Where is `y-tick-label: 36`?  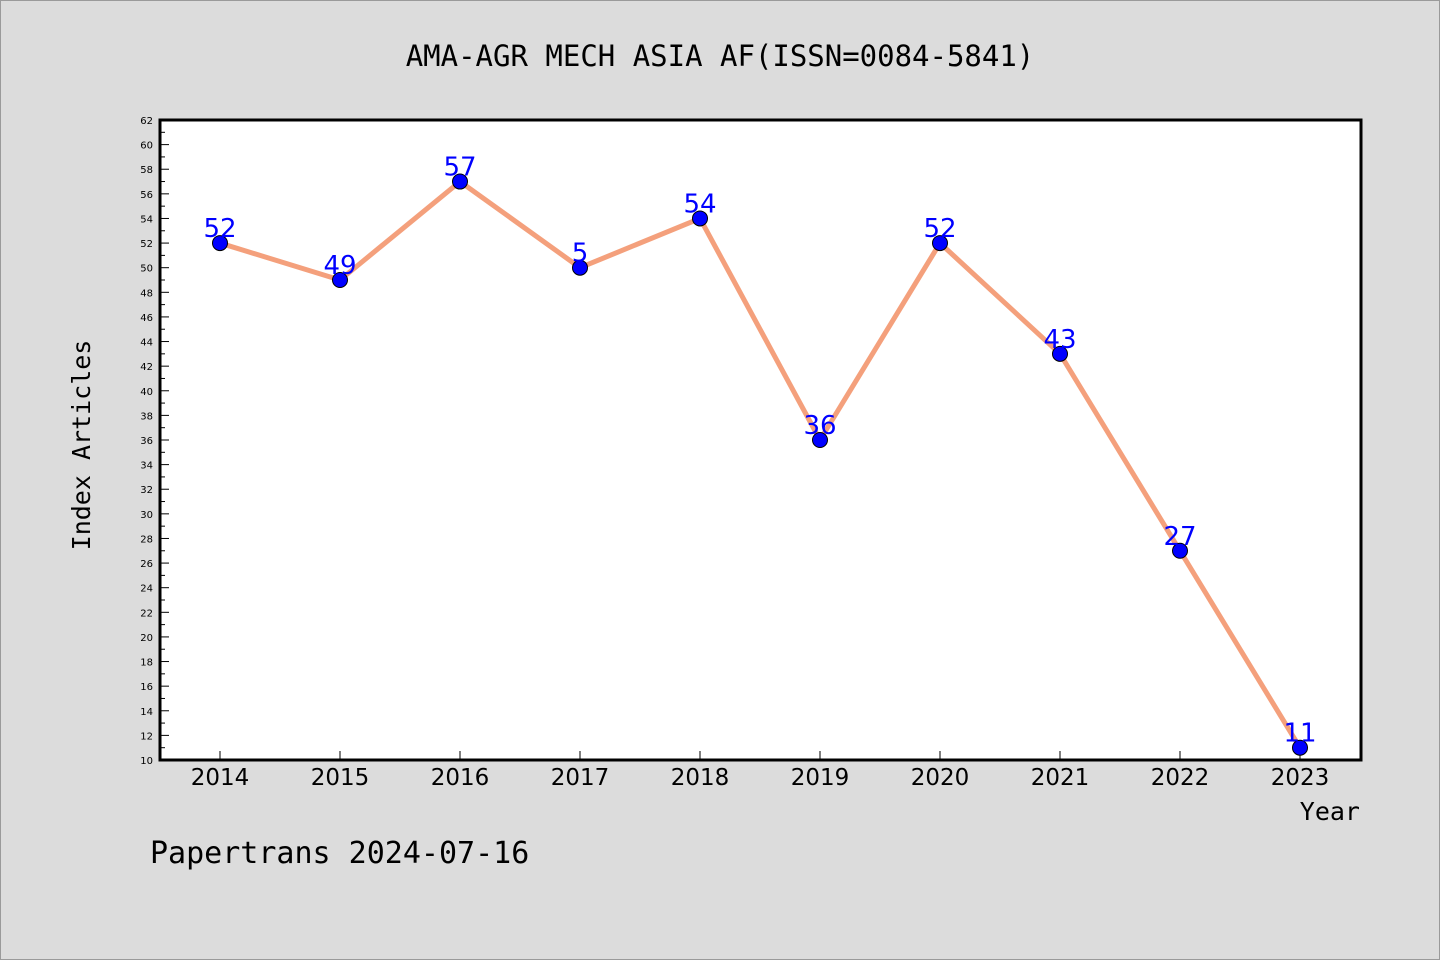 y-tick-label: 36 is located at coordinates (146, 441).